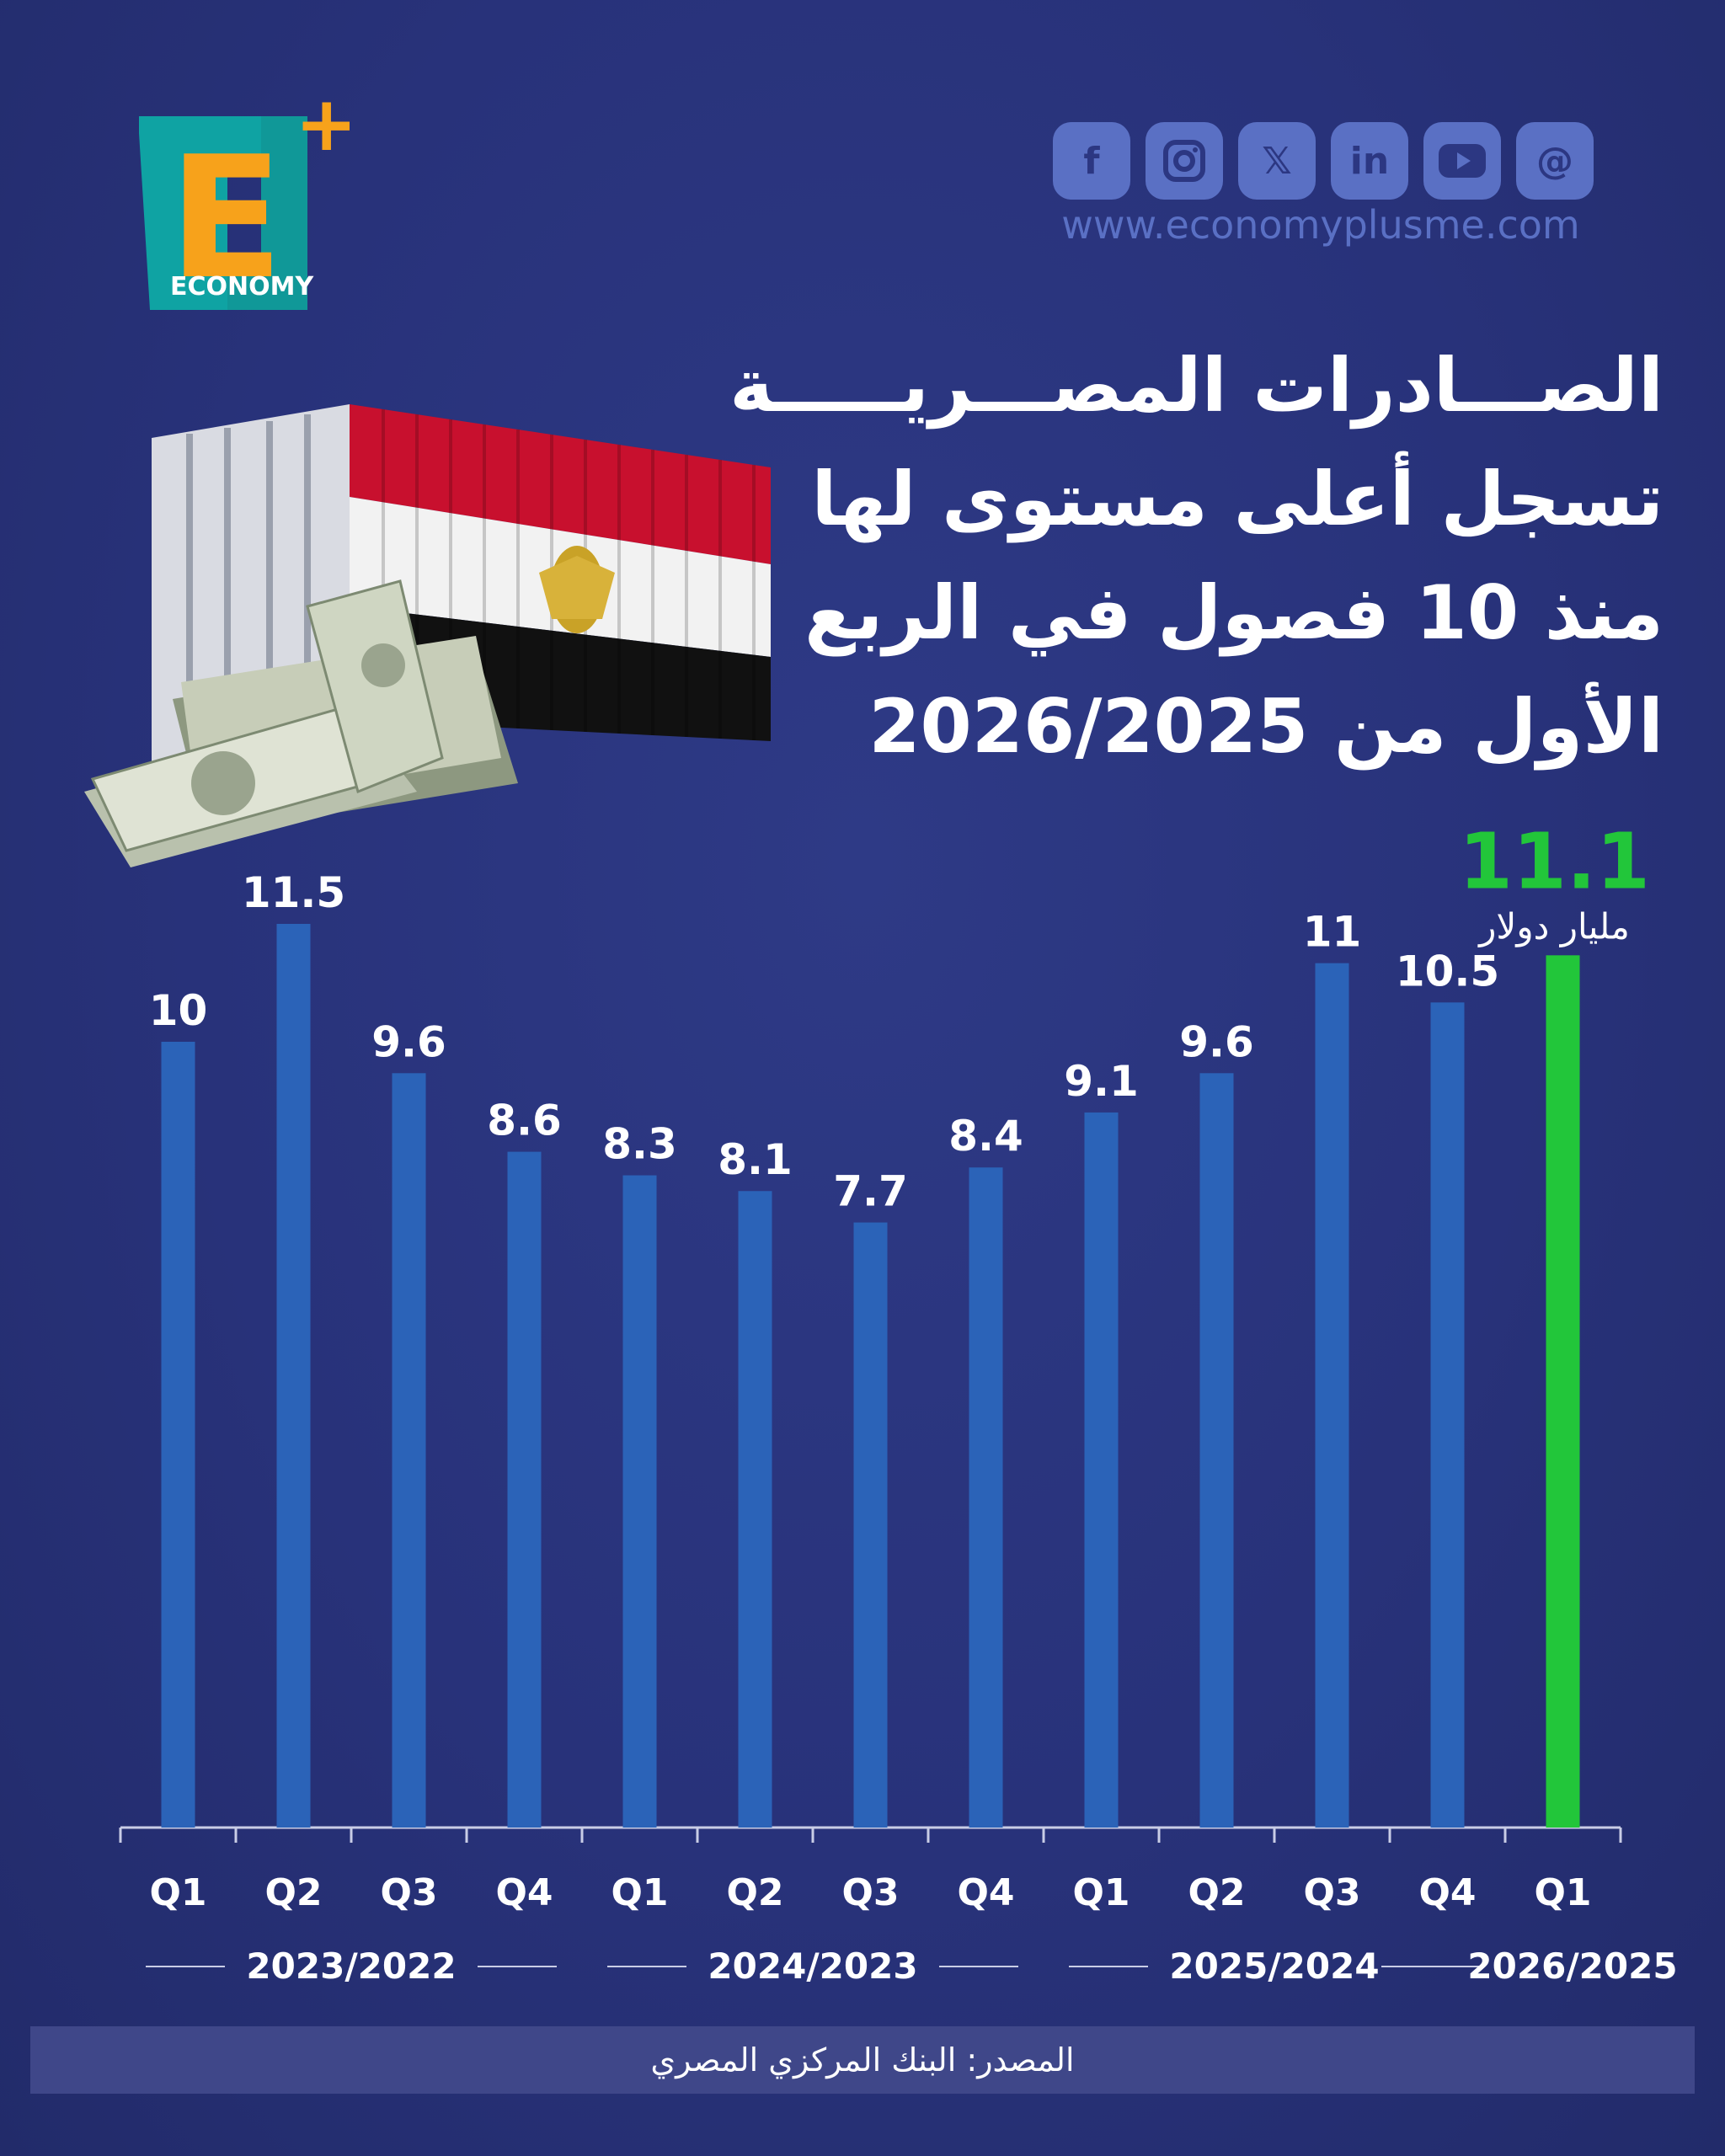 This screenshot has width=1725, height=2156. Describe the element at coordinates (524, 1121) in the screenshot. I see `bar-value-label: 8.6` at that location.